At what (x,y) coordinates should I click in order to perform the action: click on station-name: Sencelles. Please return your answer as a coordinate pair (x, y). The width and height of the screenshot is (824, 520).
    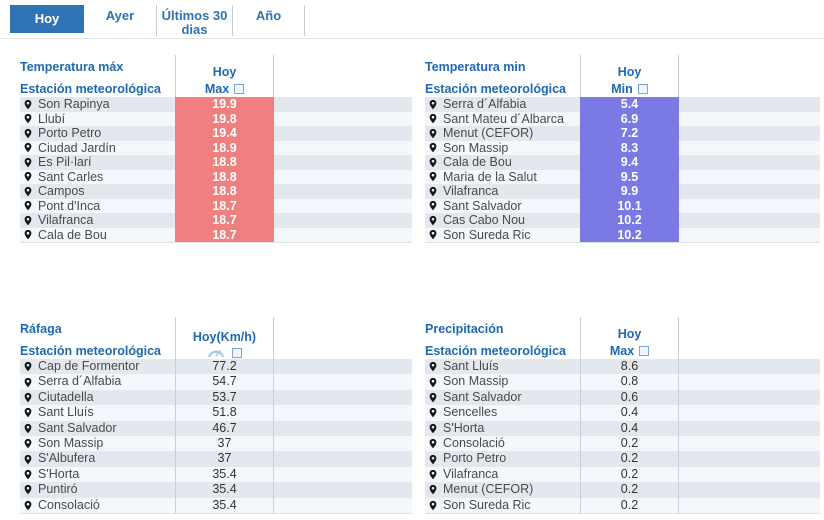
    Looking at the image, I should click on (470, 412).